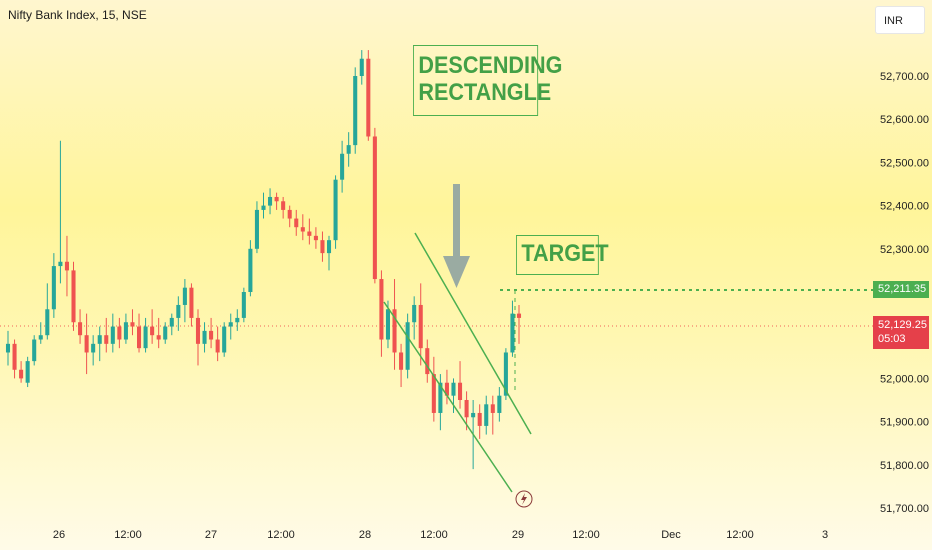  What do you see at coordinates (892, 339) in the screenshot?
I see `countdown-timer: 05:03` at bounding box center [892, 339].